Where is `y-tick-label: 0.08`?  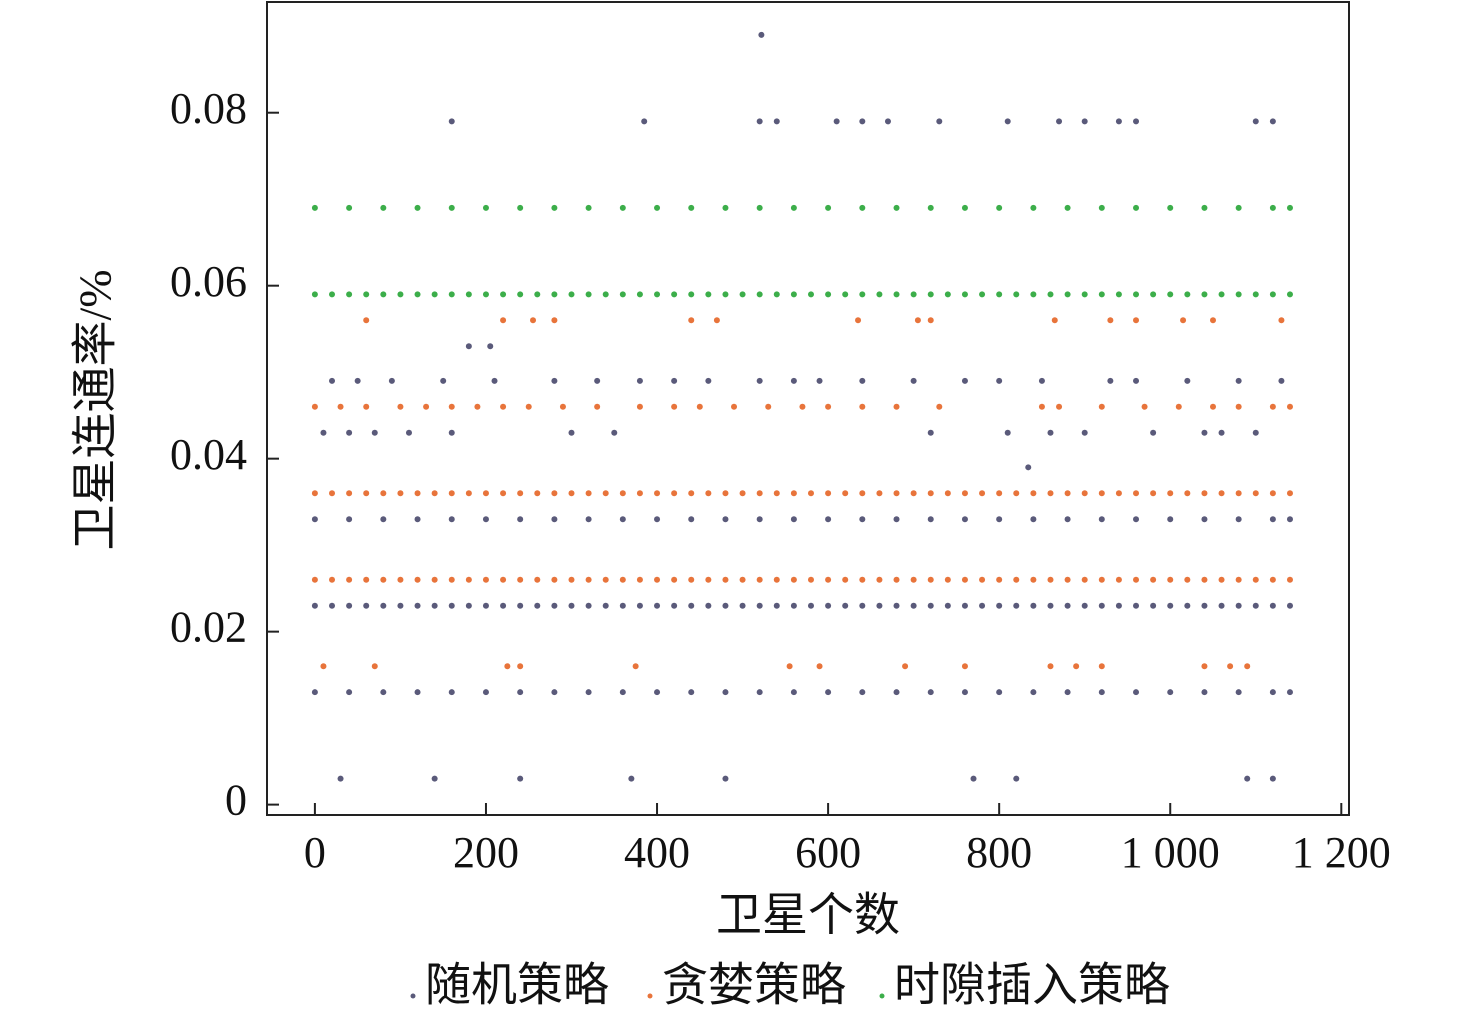 y-tick-label: 0.08 is located at coordinates (208, 108).